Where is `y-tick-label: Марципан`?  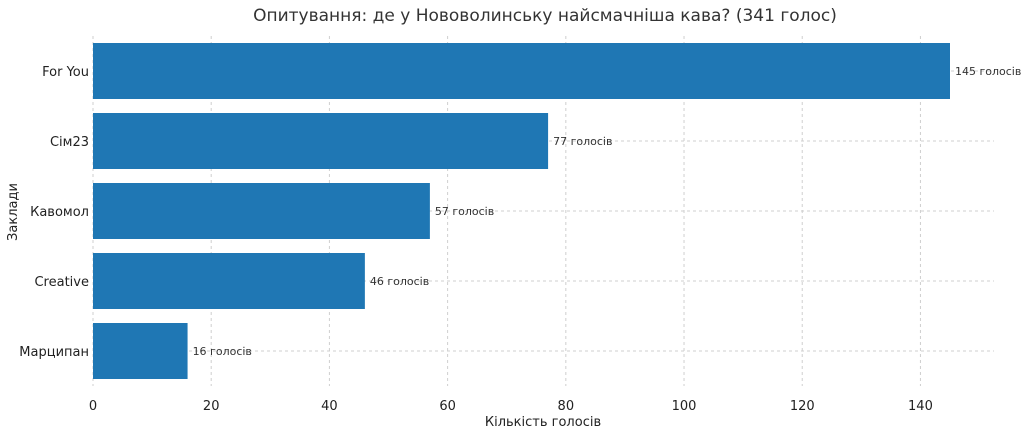 y-tick-label: Марципан is located at coordinates (54, 352).